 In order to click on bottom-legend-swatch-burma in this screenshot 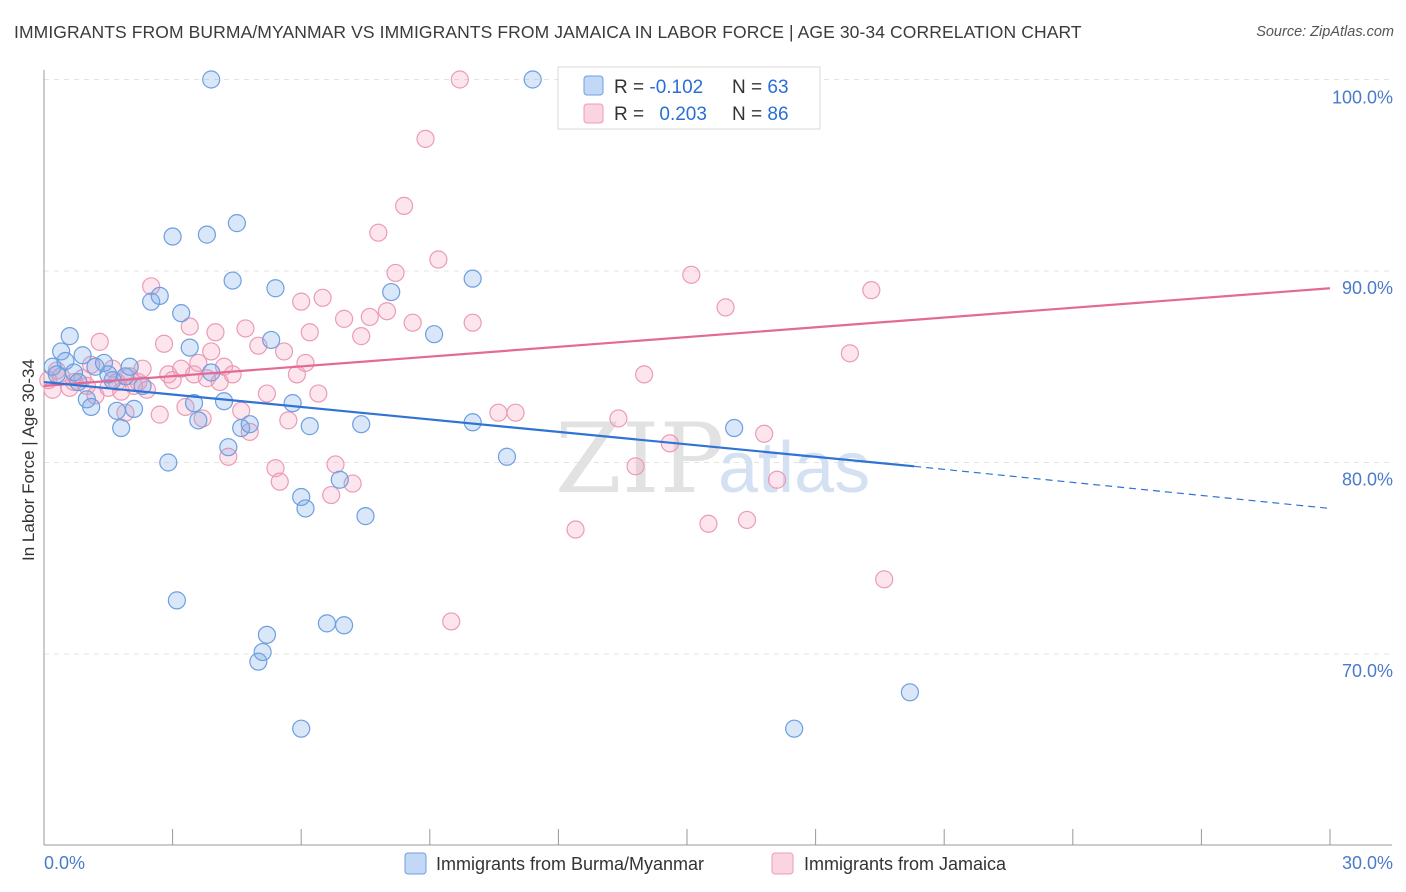, I will do `click(415, 863)`.